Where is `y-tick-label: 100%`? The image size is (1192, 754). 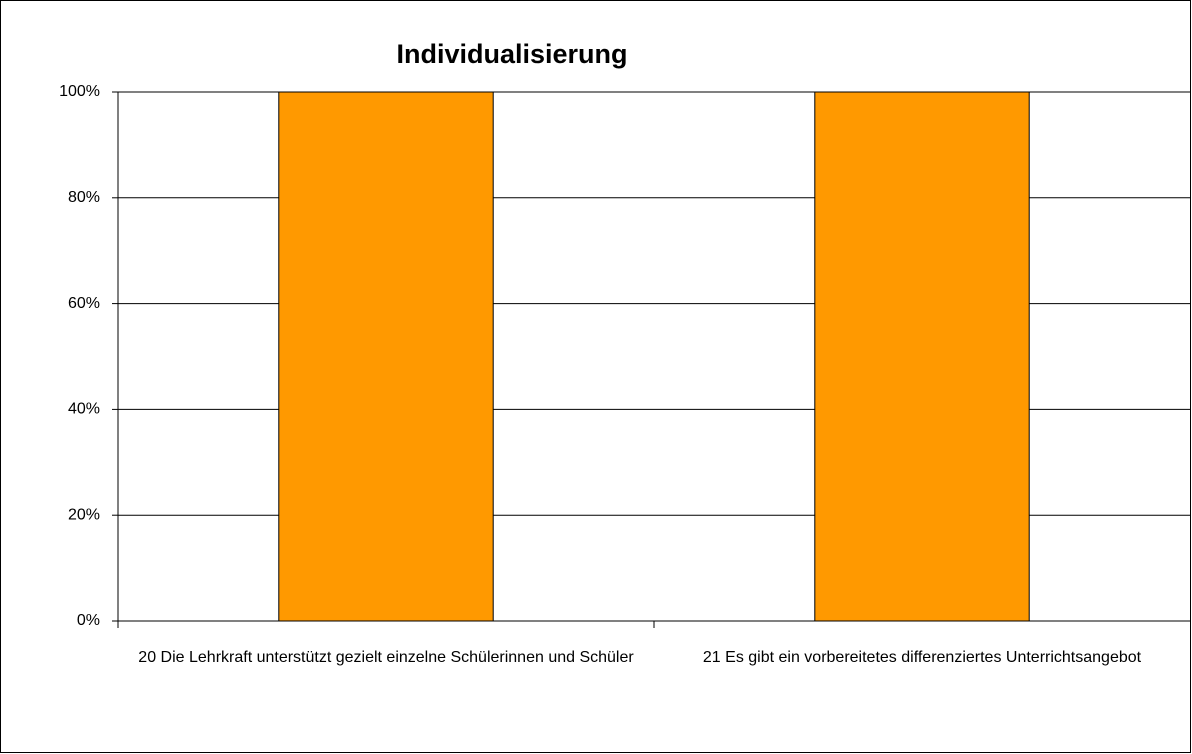 y-tick-label: 100% is located at coordinates (79, 91).